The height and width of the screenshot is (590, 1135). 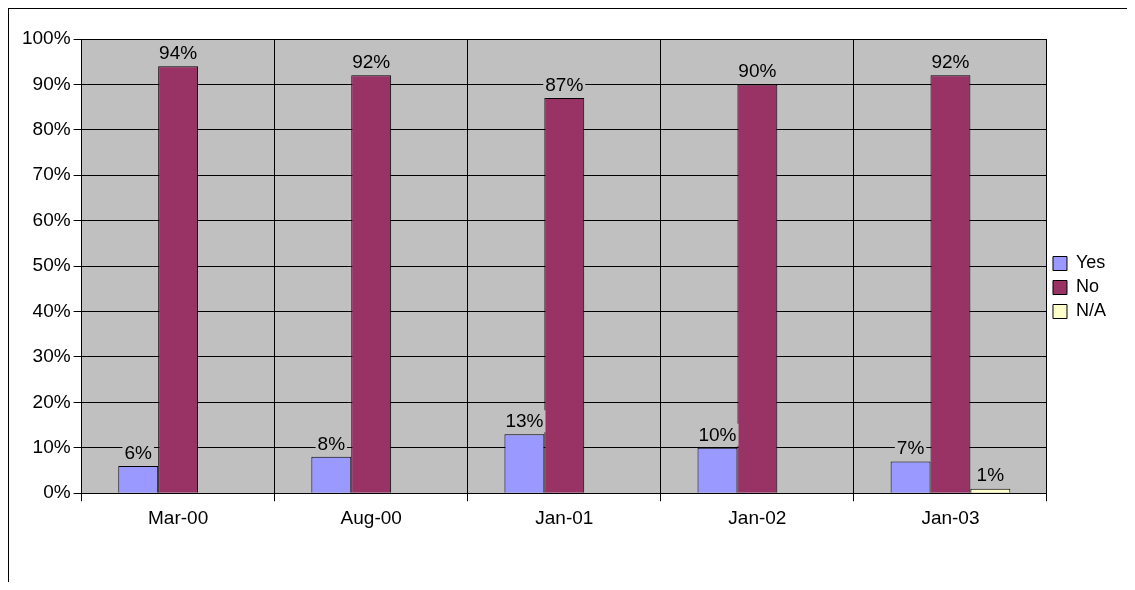 I want to click on y-tick-label: 60%, so click(x=51, y=219).